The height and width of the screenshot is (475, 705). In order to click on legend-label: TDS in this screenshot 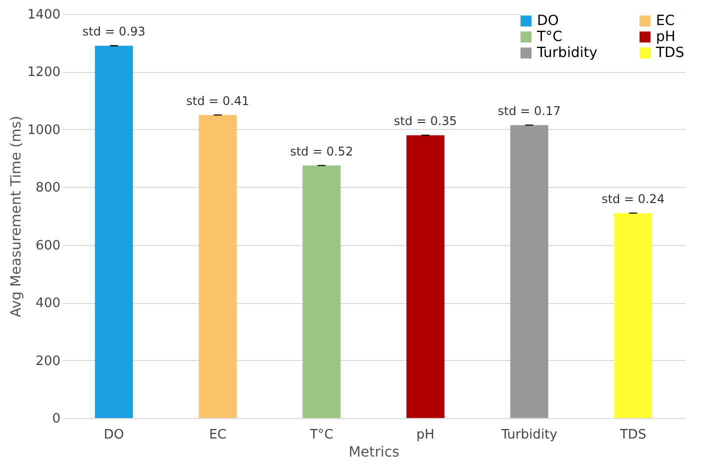, I will do `click(669, 53)`.